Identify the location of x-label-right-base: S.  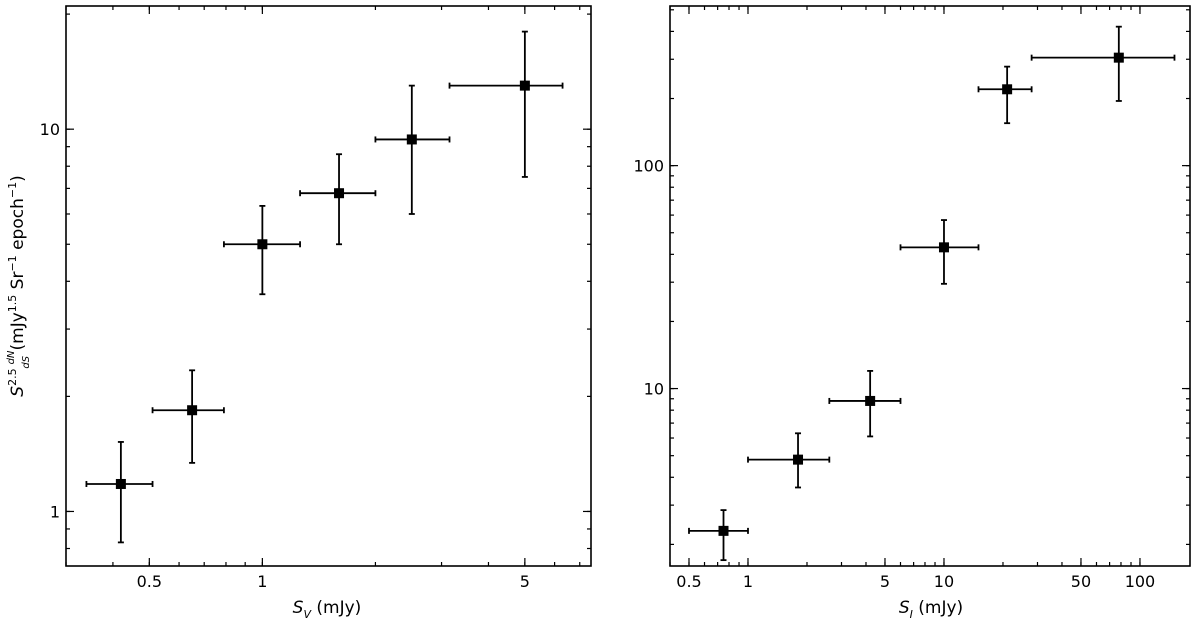
(904, 608).